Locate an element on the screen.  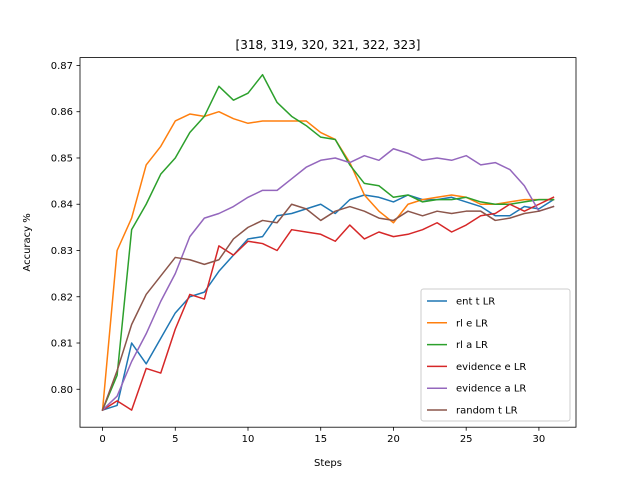
x-tick-label: 15 is located at coordinates (320, 439).